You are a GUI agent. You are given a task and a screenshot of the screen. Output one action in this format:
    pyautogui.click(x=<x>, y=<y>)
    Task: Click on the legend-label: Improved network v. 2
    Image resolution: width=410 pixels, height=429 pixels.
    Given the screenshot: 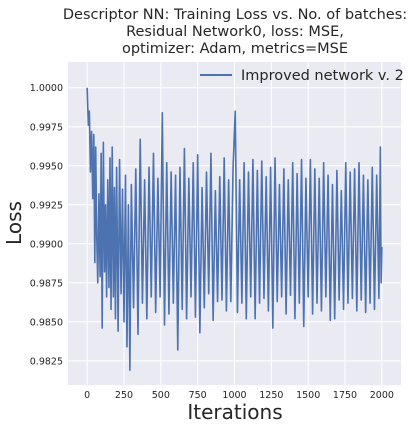 What is the action you would take?
    pyautogui.click(x=322, y=76)
    